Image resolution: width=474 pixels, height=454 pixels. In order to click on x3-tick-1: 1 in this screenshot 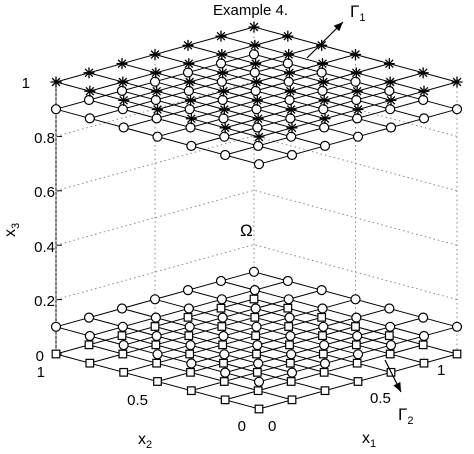, I will do `click(26, 83)`.